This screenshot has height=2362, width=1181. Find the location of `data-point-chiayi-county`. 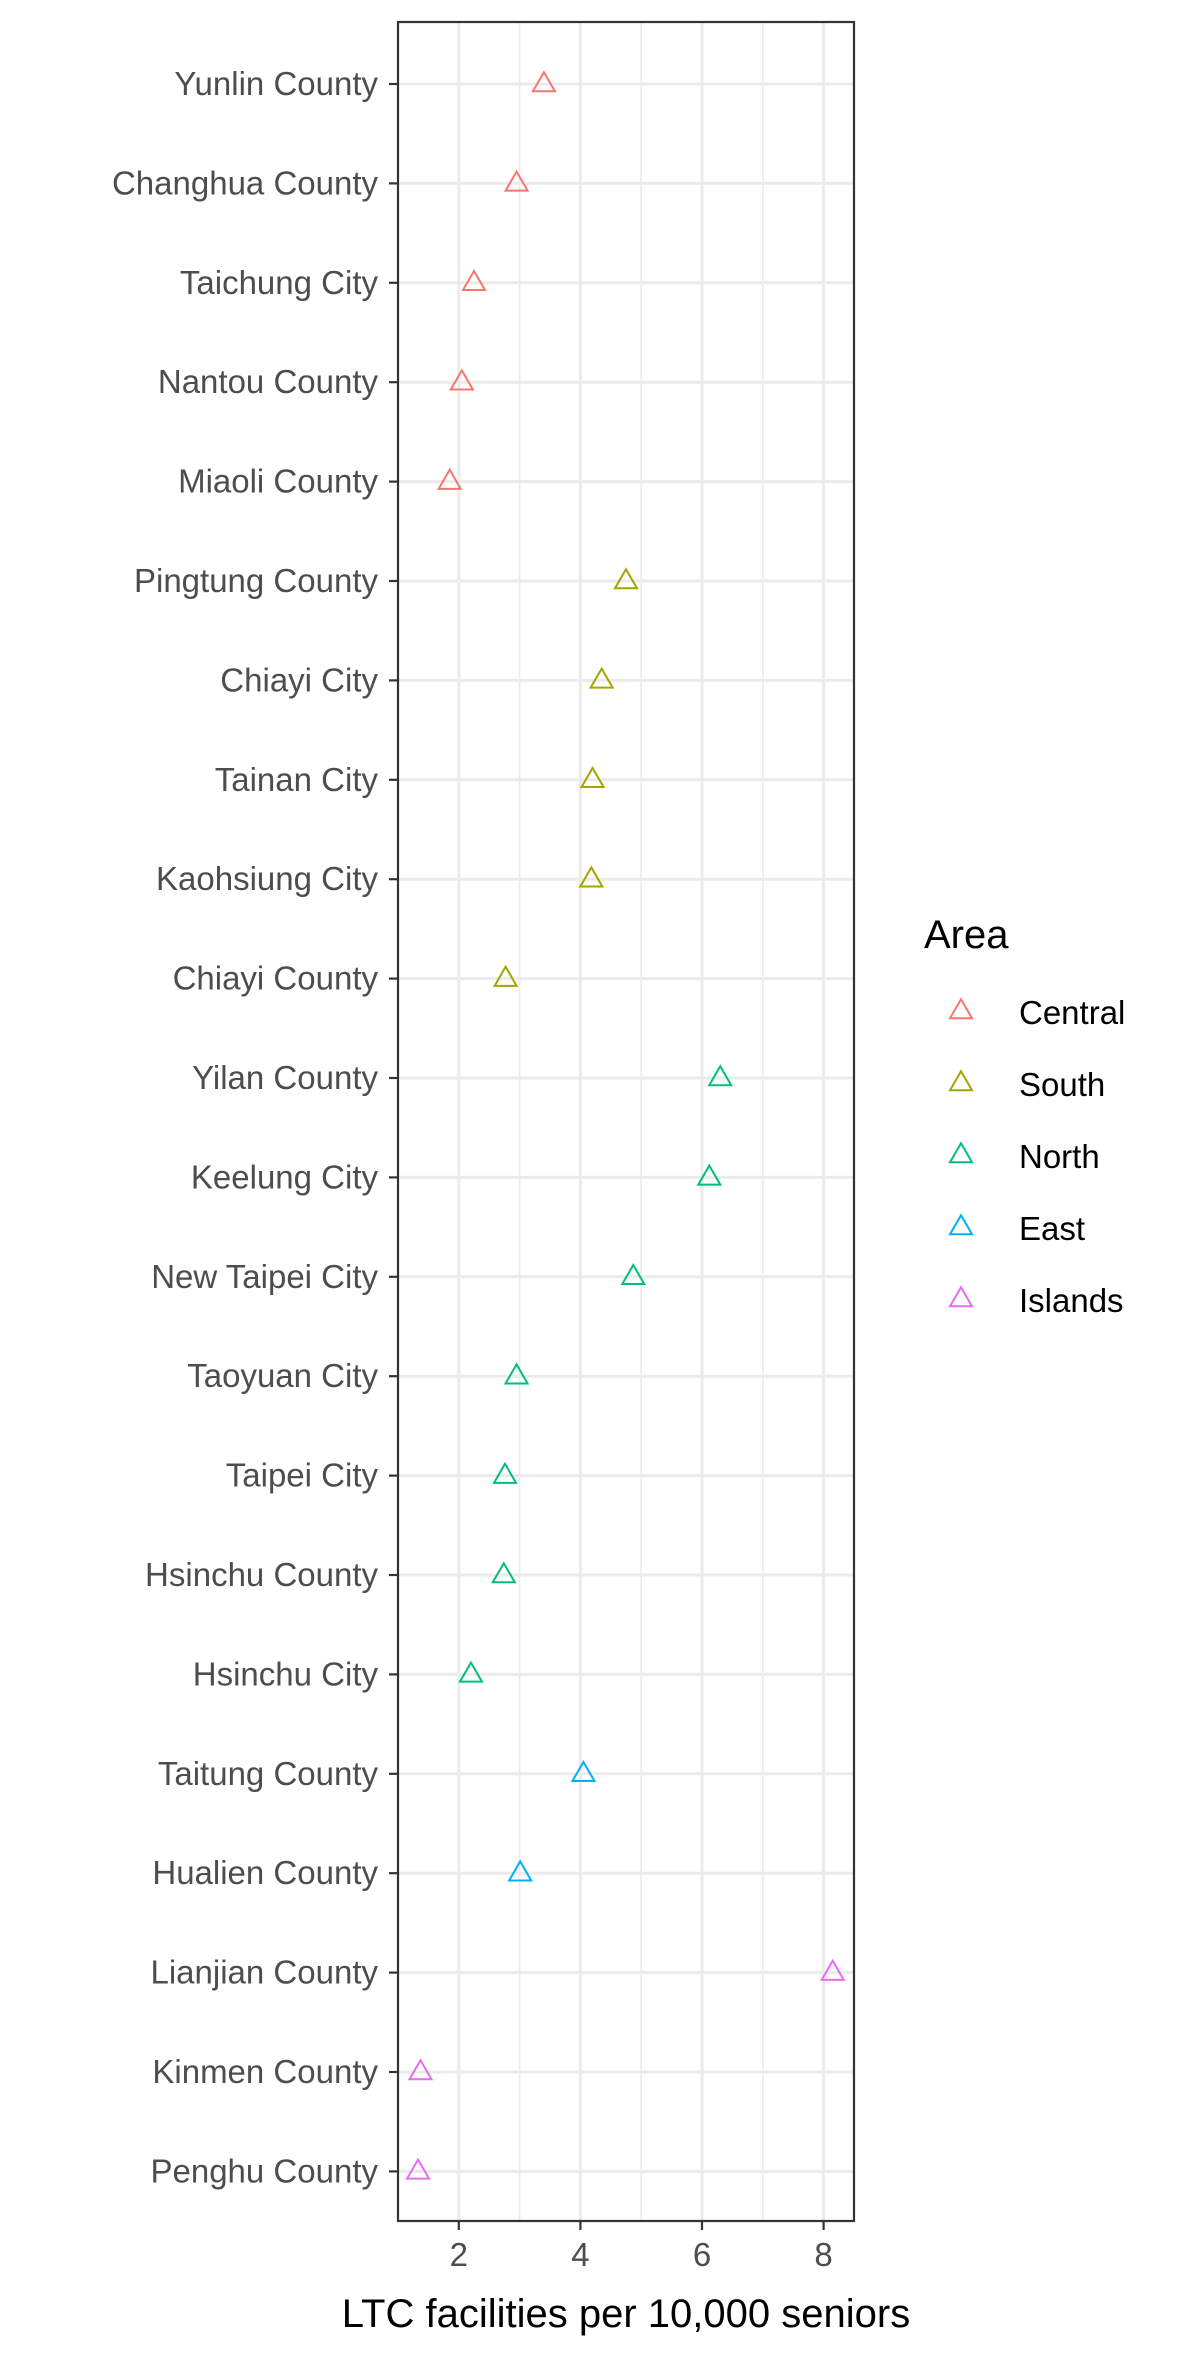

data-point-chiayi-county is located at coordinates (505, 975).